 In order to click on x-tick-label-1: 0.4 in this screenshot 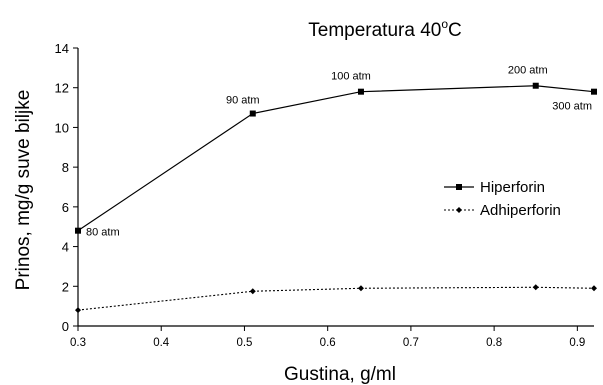, I will do `click(161, 343)`.